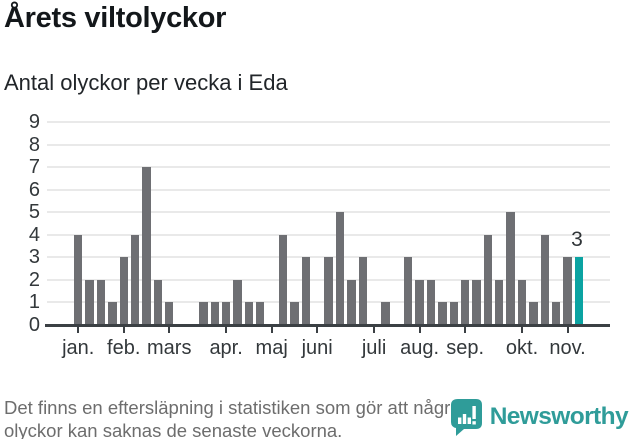 This screenshot has height=439, width=631. Describe the element at coordinates (317, 348) in the screenshot. I see `x-axis-label: juni` at that location.